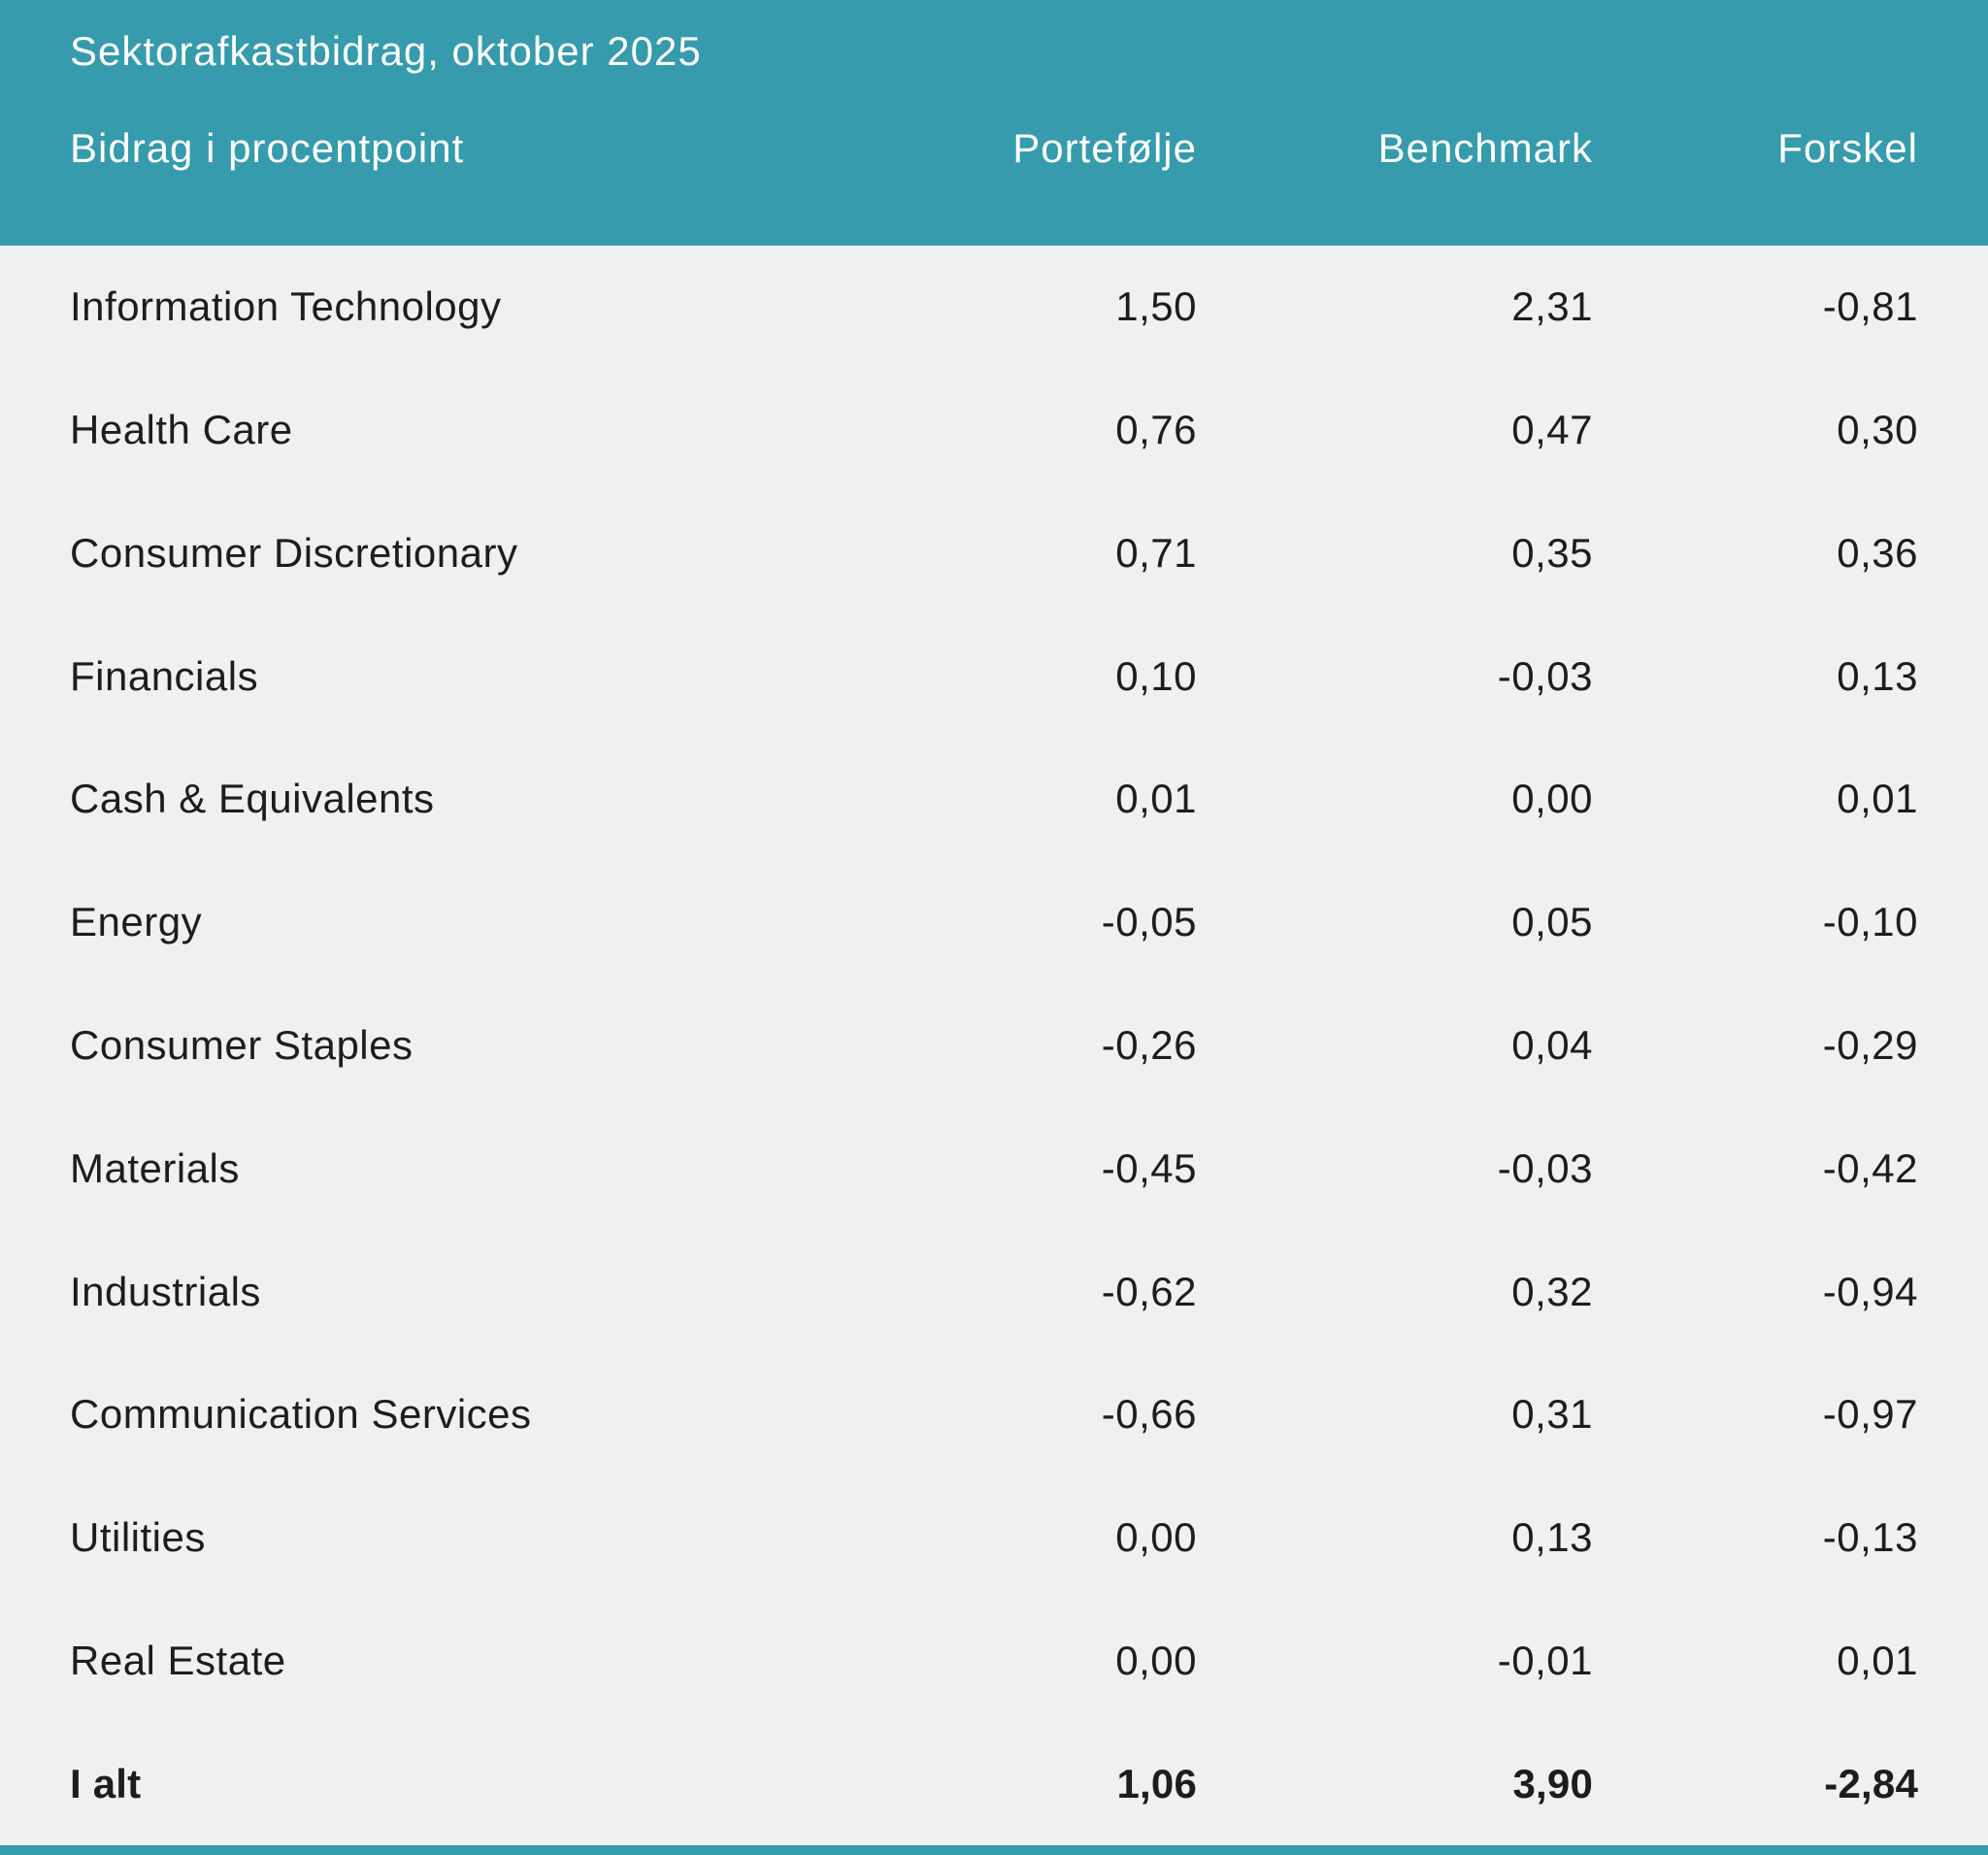 This screenshot has height=1855, width=1988. I want to click on difference-value: -0,94, so click(1870, 1291).